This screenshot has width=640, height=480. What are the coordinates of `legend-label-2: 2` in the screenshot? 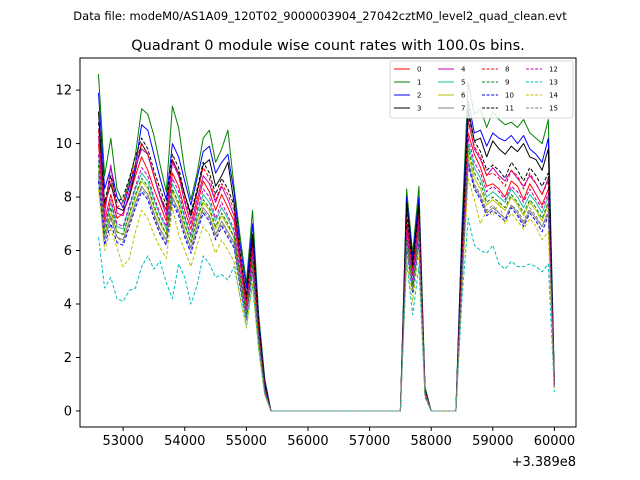 It's located at (419, 96).